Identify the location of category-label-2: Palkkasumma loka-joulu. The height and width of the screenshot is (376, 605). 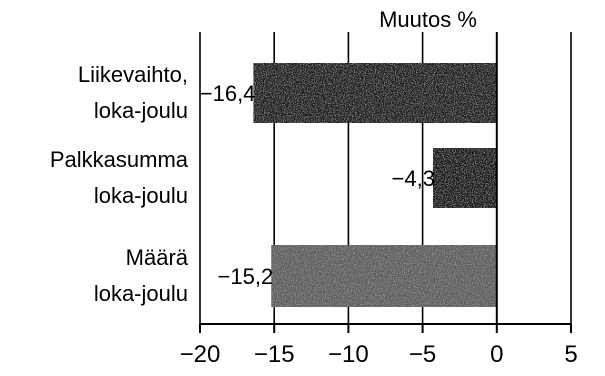
(119, 177).